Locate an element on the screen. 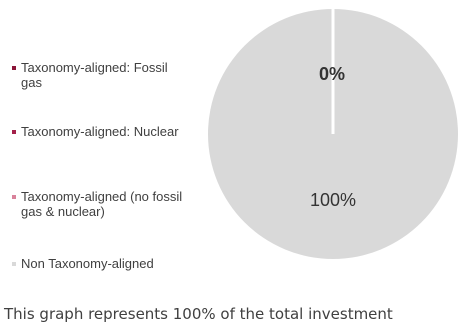 This screenshot has width=473, height=327. legend-item-non-aligned: Non Taxonomy-aligned is located at coordinates (99, 263).